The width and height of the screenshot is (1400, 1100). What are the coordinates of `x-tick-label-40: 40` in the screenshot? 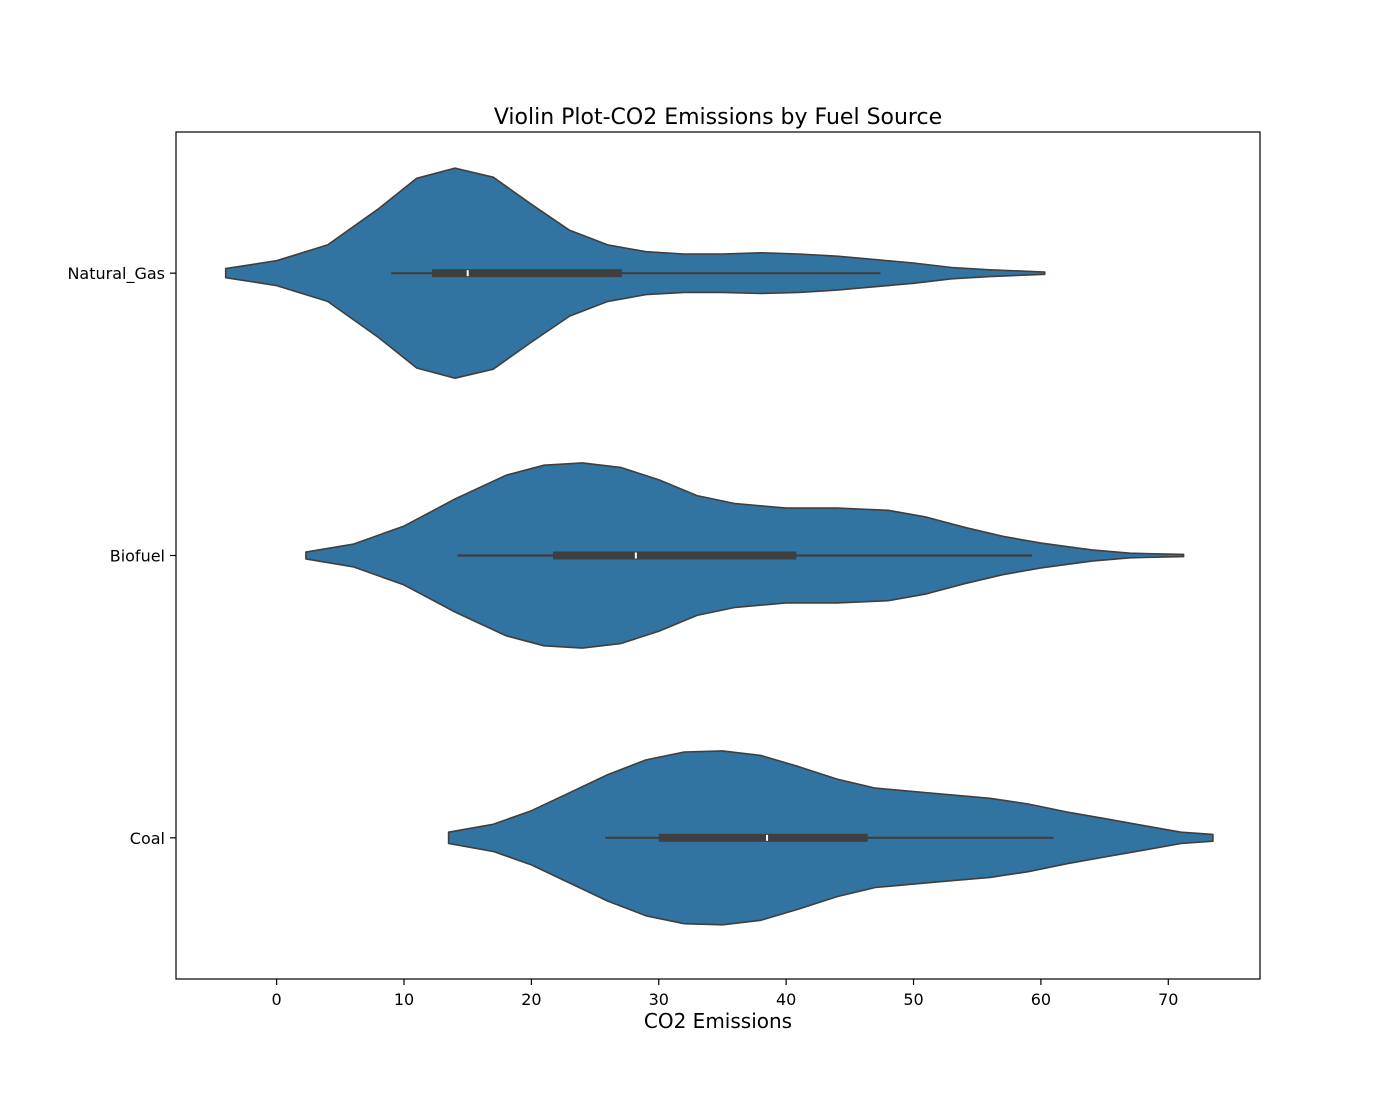 It's located at (786, 999).